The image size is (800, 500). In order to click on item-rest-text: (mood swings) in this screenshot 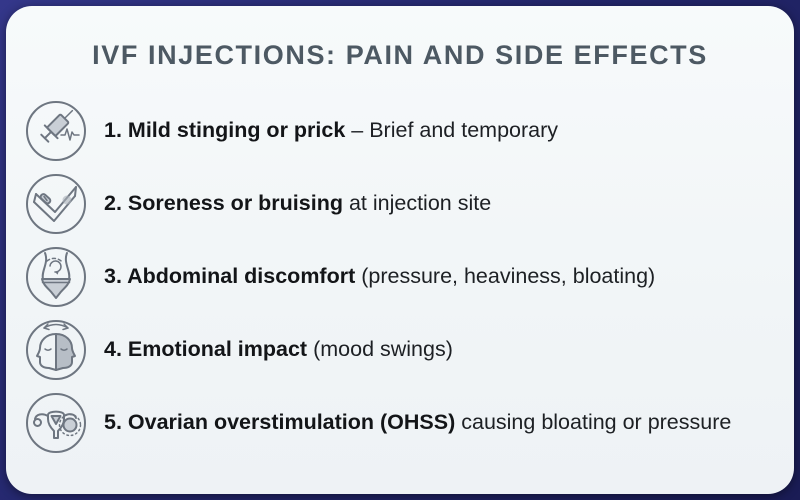, I will do `click(380, 349)`.